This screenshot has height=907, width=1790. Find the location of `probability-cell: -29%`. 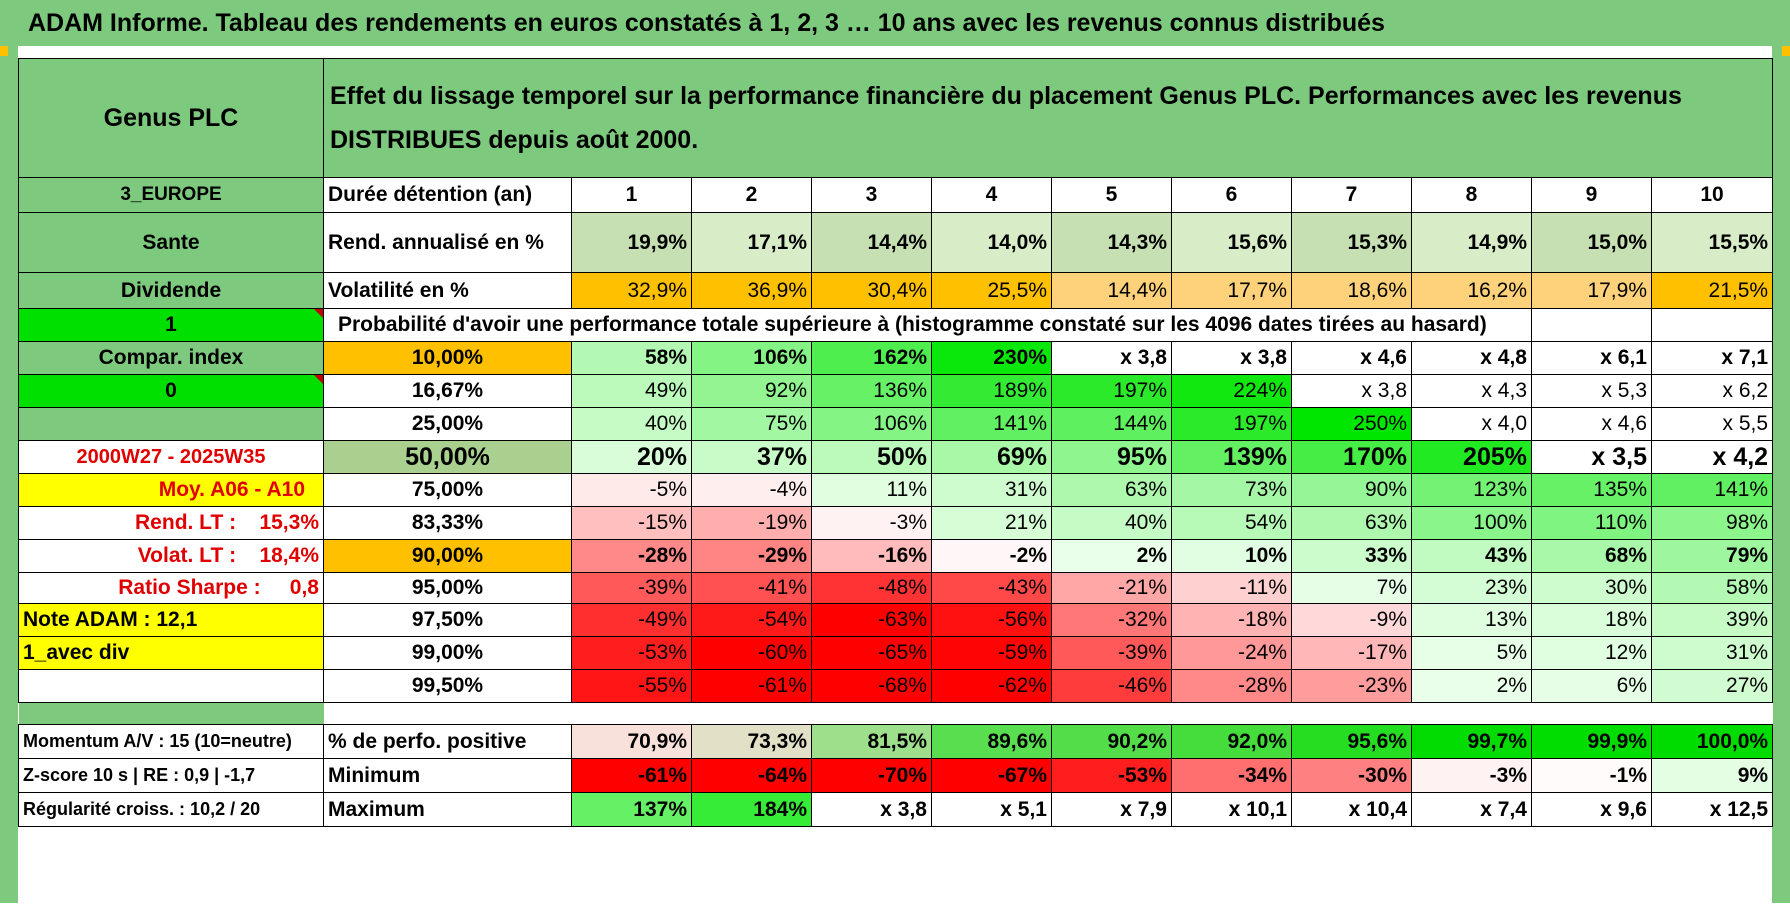

probability-cell: -29% is located at coordinates (751, 556).